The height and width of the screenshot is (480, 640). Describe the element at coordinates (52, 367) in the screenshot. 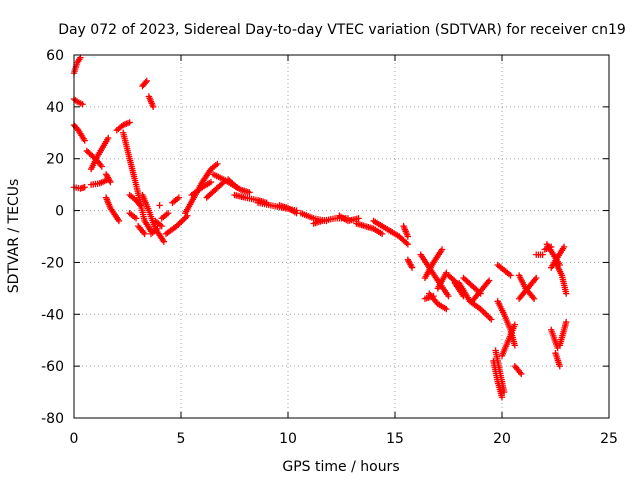

I see `y-tick-label: -60` at that location.